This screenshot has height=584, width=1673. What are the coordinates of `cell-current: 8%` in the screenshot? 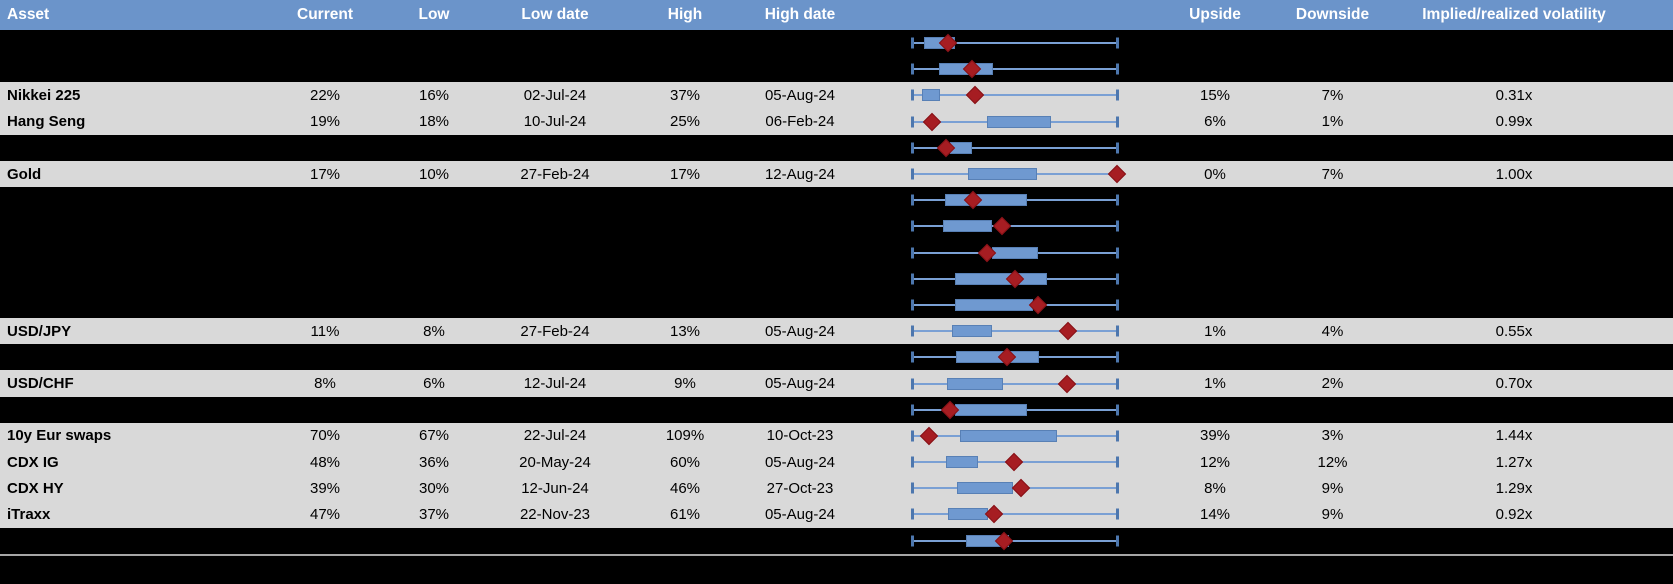 It's located at (325, 384).